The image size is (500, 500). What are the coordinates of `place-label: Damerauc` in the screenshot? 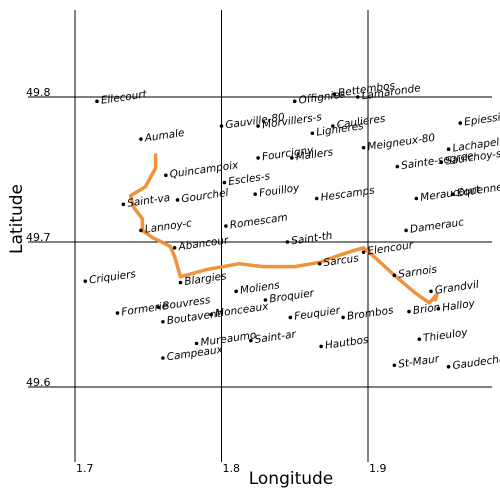 It's located at (437, 225).